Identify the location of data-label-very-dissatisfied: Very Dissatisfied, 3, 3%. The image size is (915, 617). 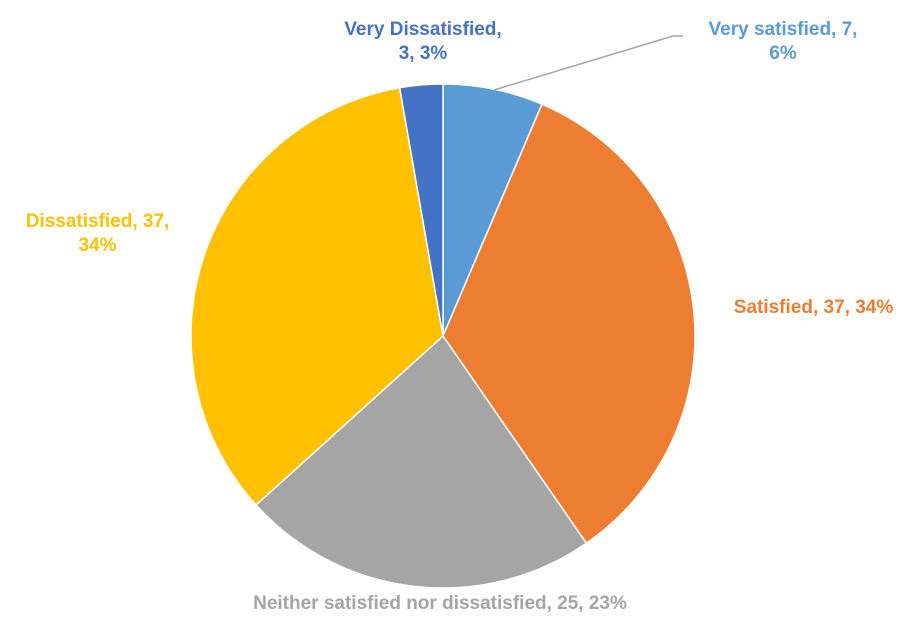
(423, 41).